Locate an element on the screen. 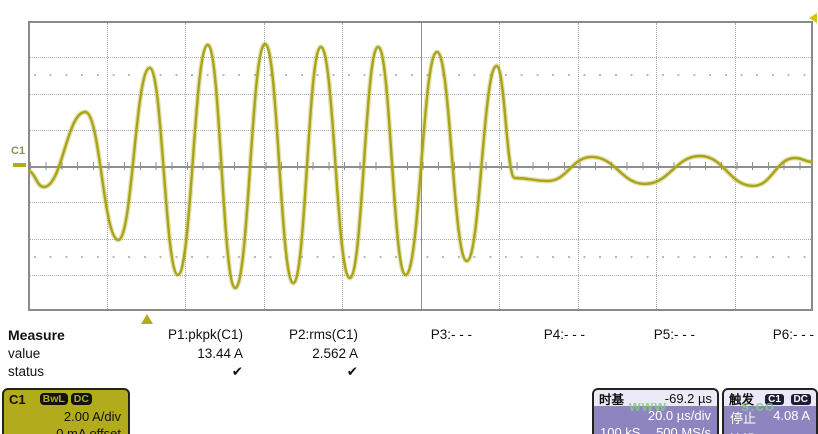  measure-row-label: value is located at coordinates (24, 353).